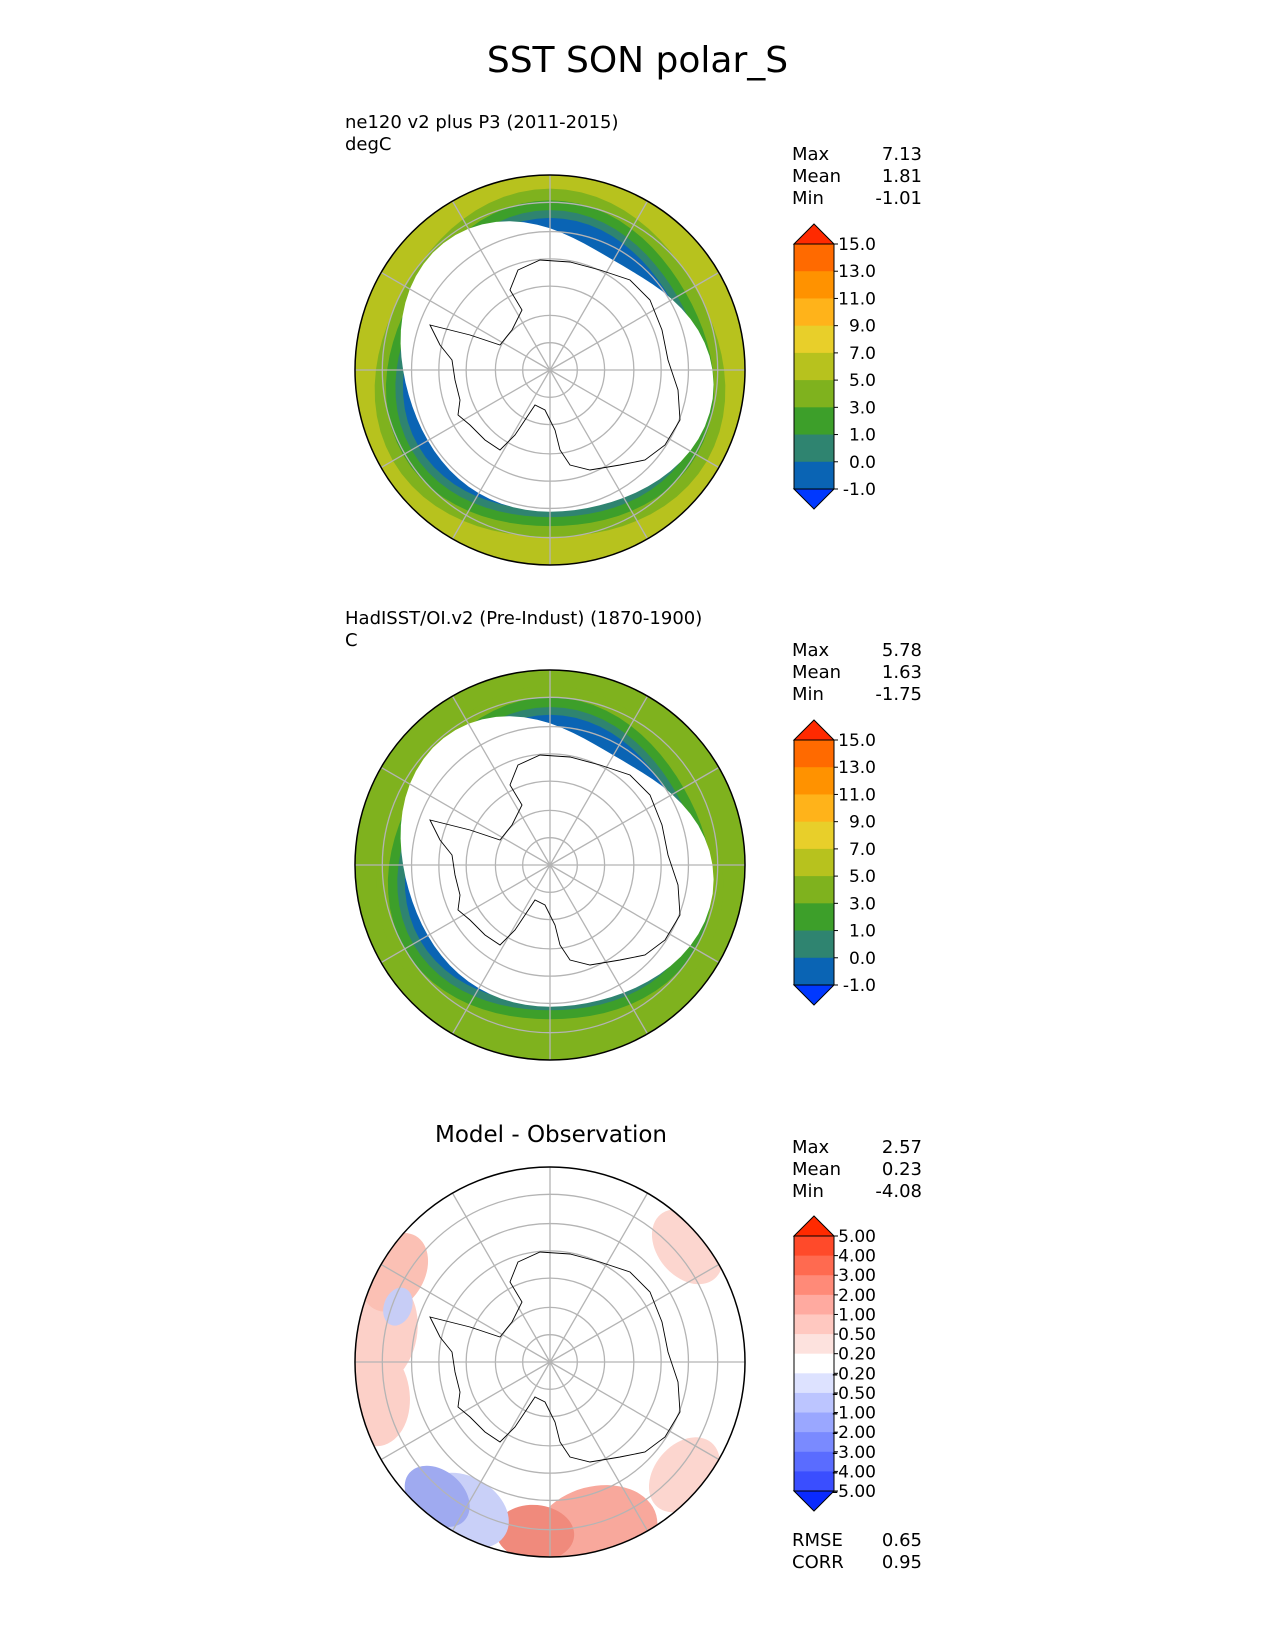 This screenshot has width=1275, height=1650. Describe the element at coordinates (368, 144) in the screenshot. I see `panel-units: degC` at that location.